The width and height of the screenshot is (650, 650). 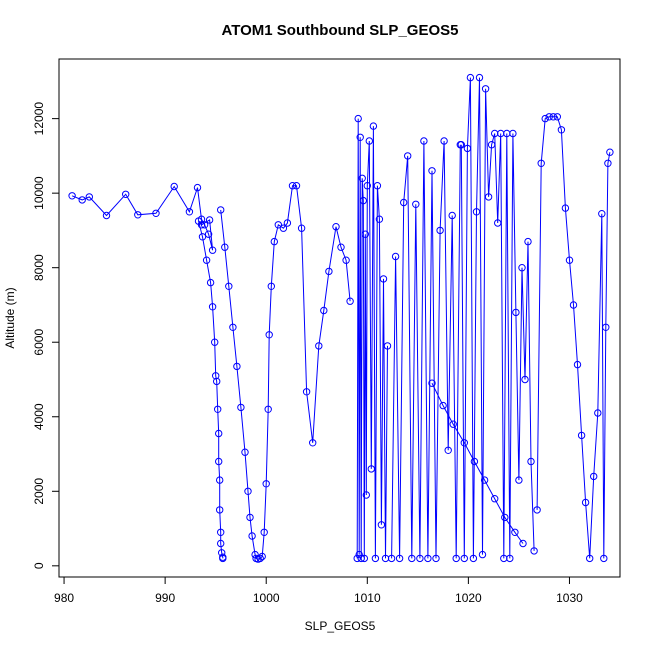 I want to click on x-tick-label: 980, so click(x=64, y=598).